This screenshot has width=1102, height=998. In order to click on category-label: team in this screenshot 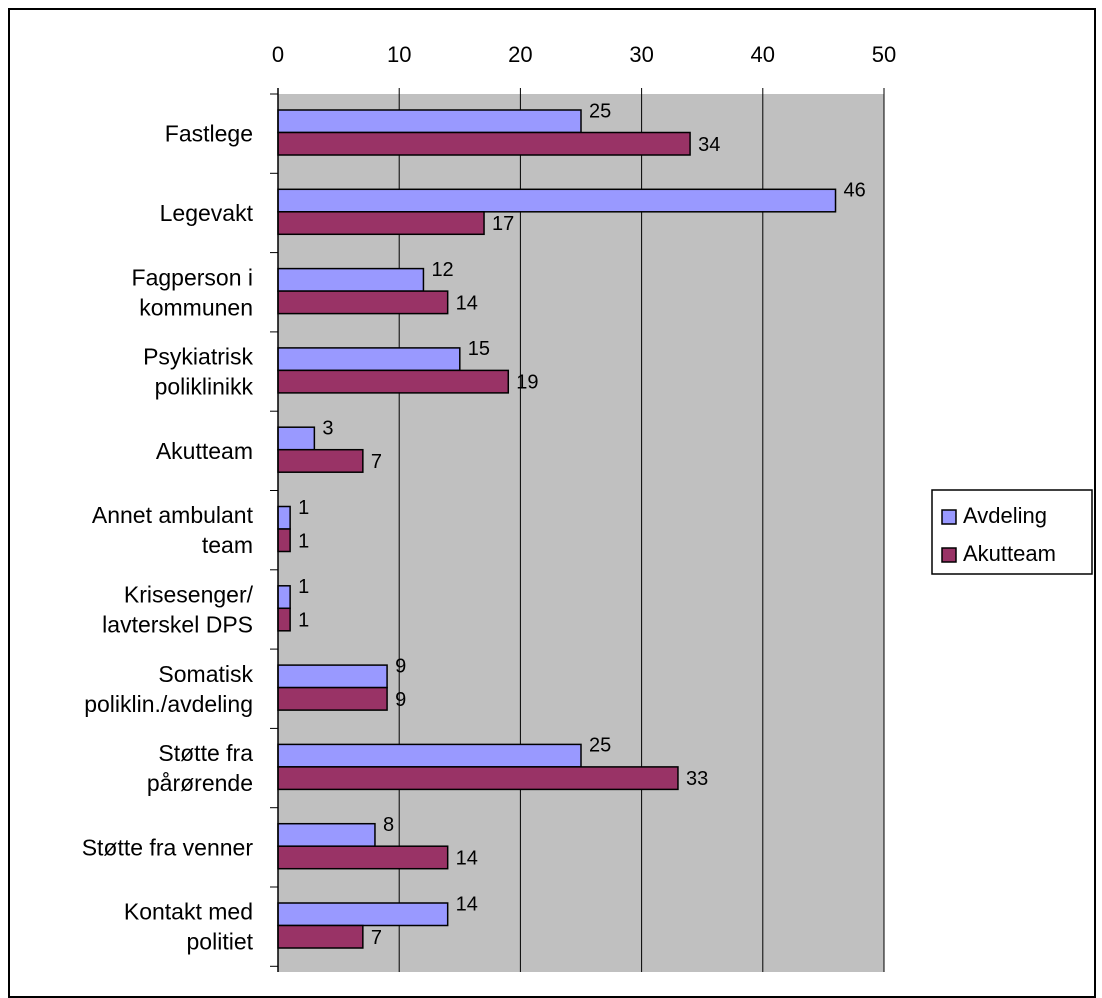, I will do `click(227, 545)`.